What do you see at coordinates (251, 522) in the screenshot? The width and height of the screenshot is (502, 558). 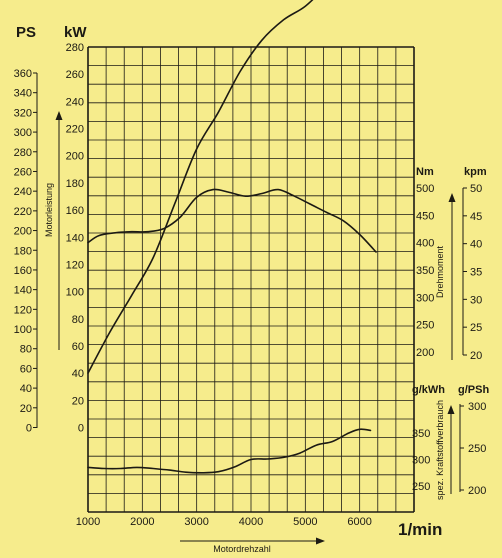 I see `x-tick-label: 4000` at bounding box center [251, 522].